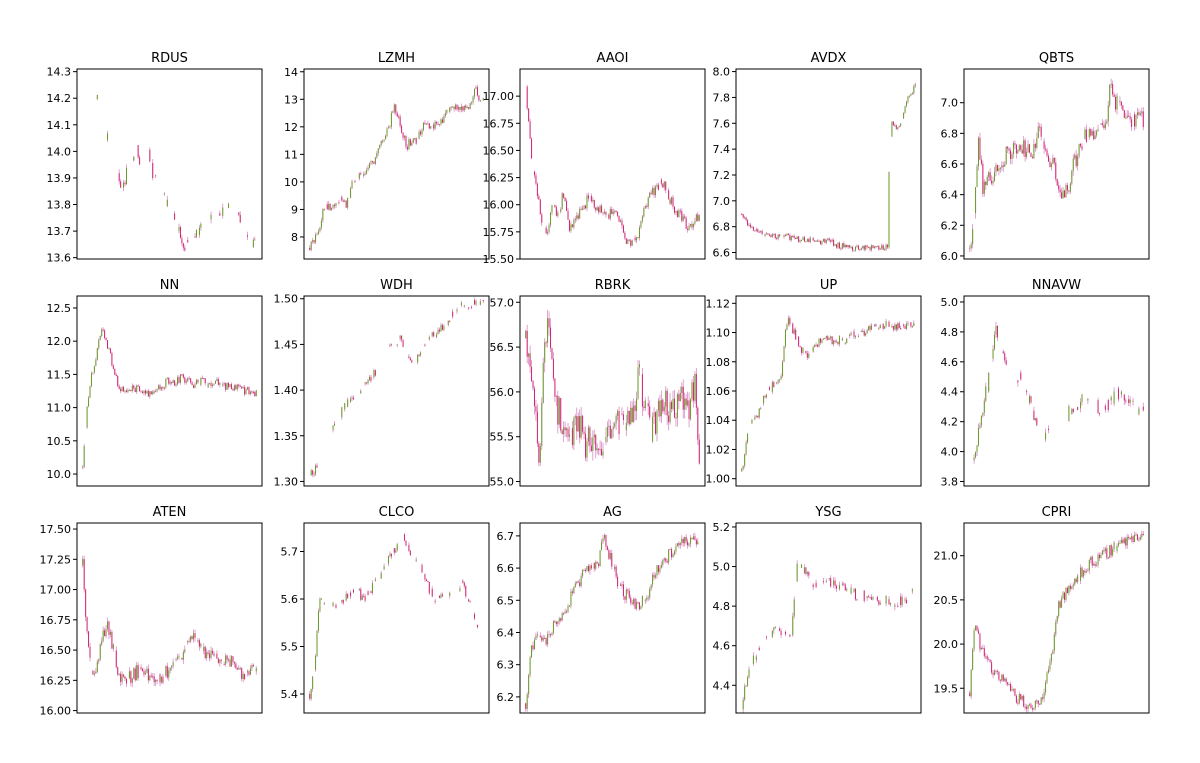  I want to click on y-tick-label: 7.2, so click(722, 175).